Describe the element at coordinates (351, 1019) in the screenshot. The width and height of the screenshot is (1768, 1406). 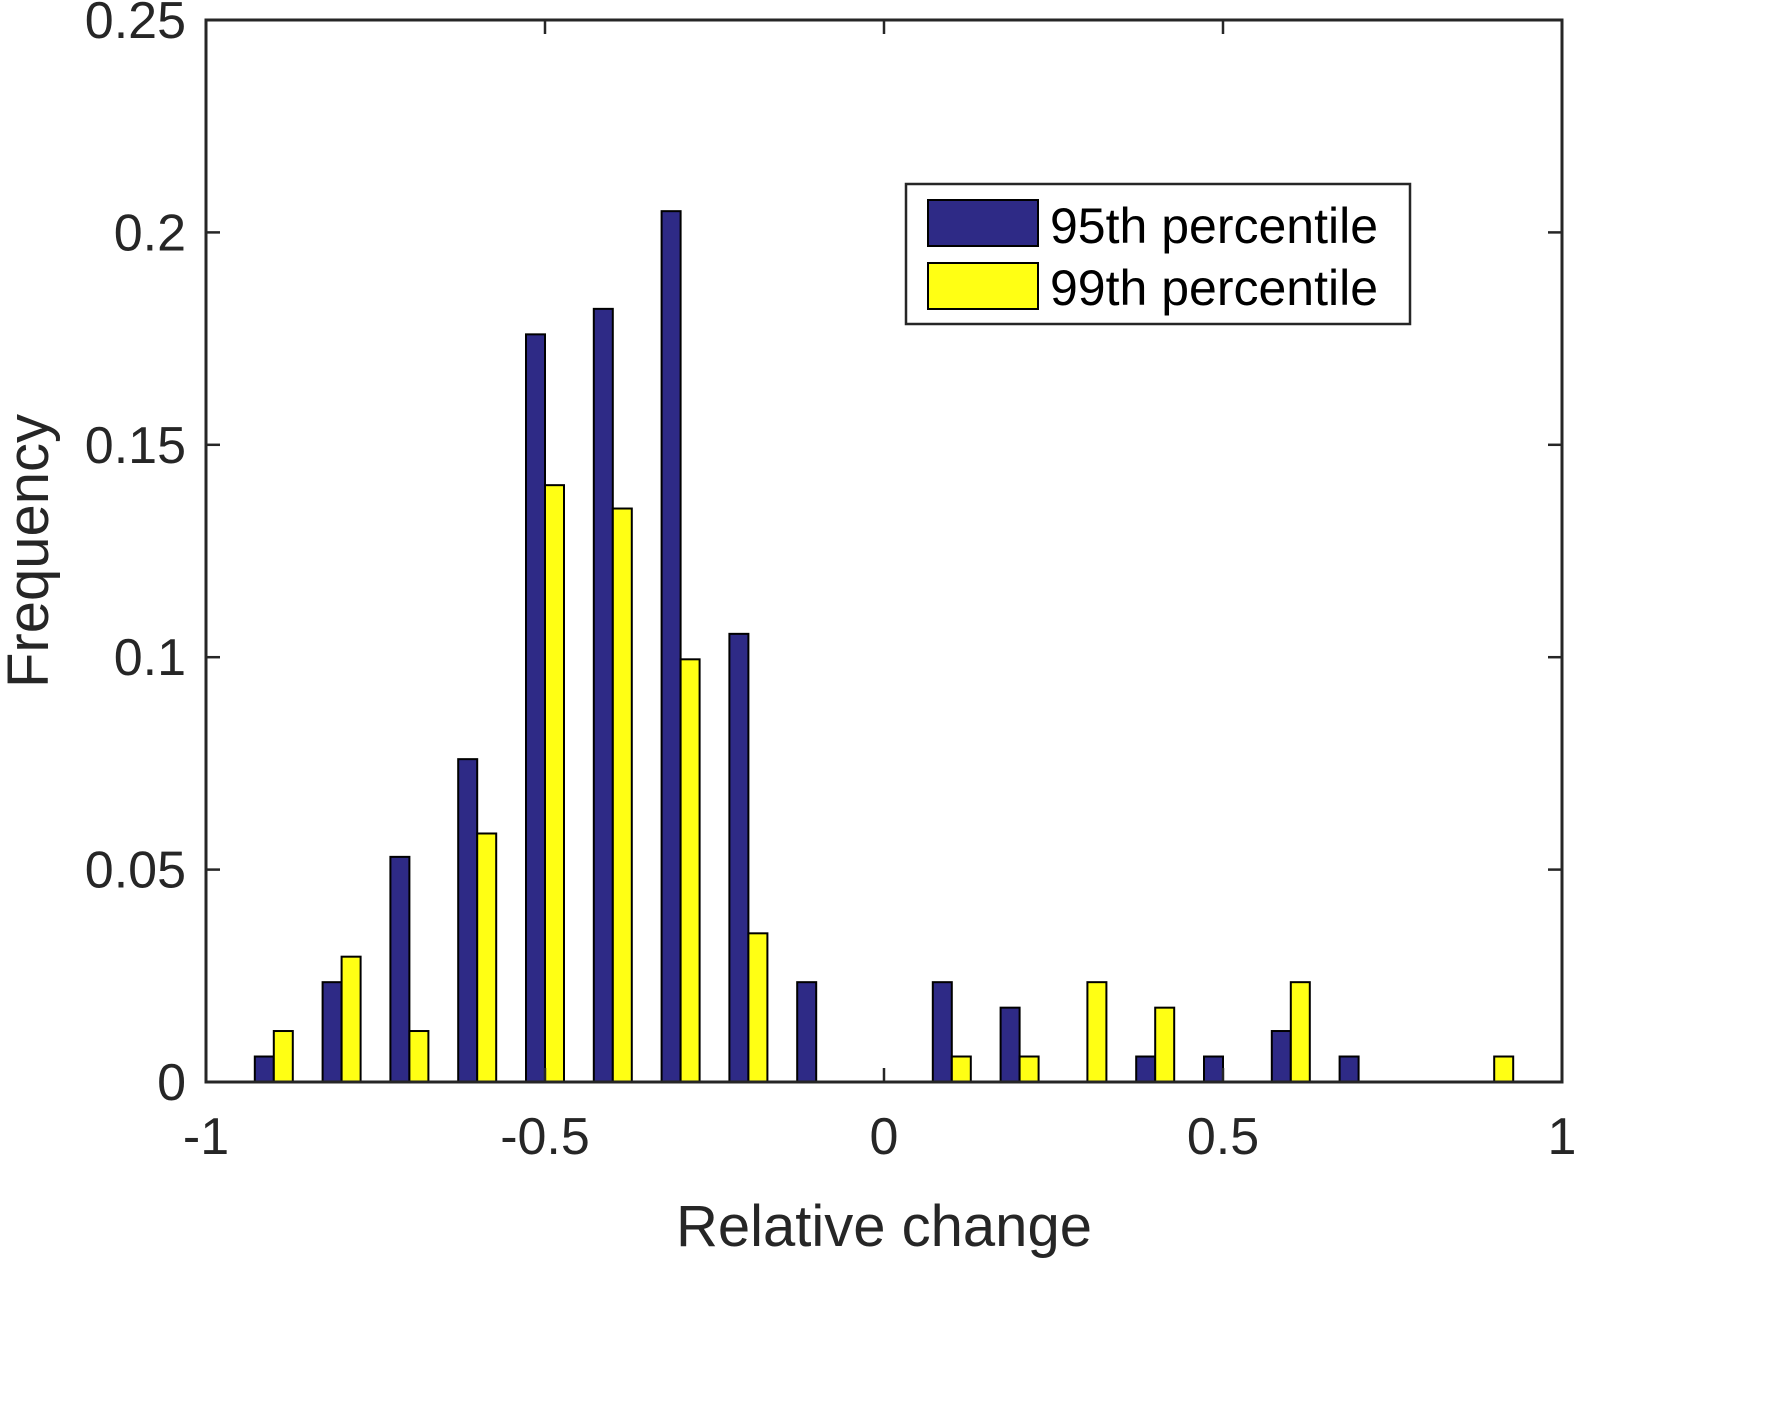
I see `bar-series2-bin2` at that location.